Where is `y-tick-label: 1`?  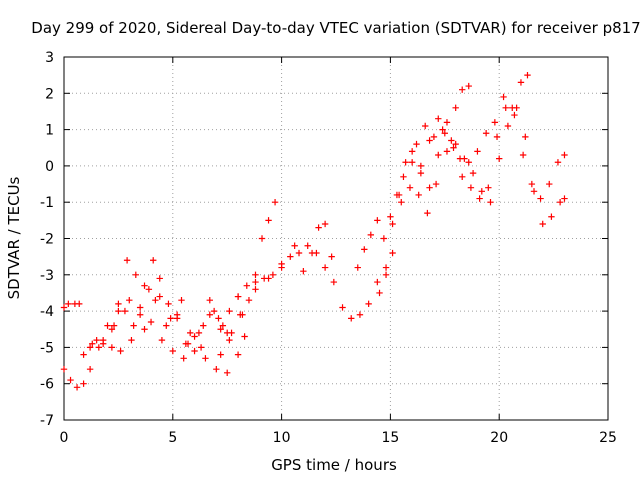 y-tick-label: 1 is located at coordinates (49, 131).